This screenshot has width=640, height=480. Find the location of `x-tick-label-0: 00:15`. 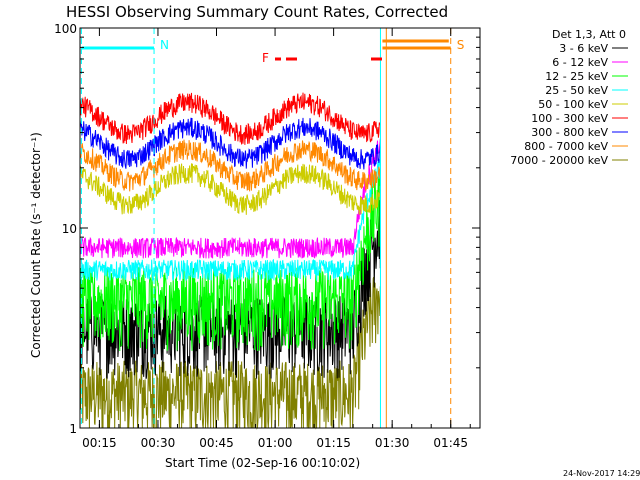

x-tick-label-0: 00:15 is located at coordinates (99, 443).